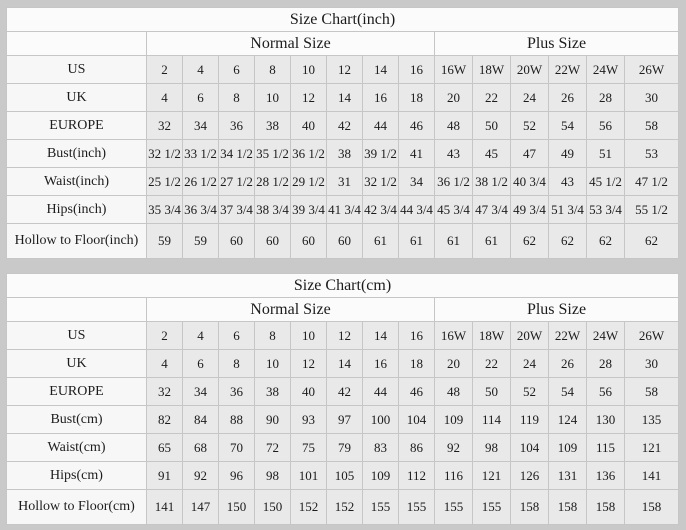 The height and width of the screenshot is (530, 686). What do you see at coordinates (76, 209) in the screenshot?
I see `row-label: Hips(inch)` at bounding box center [76, 209].